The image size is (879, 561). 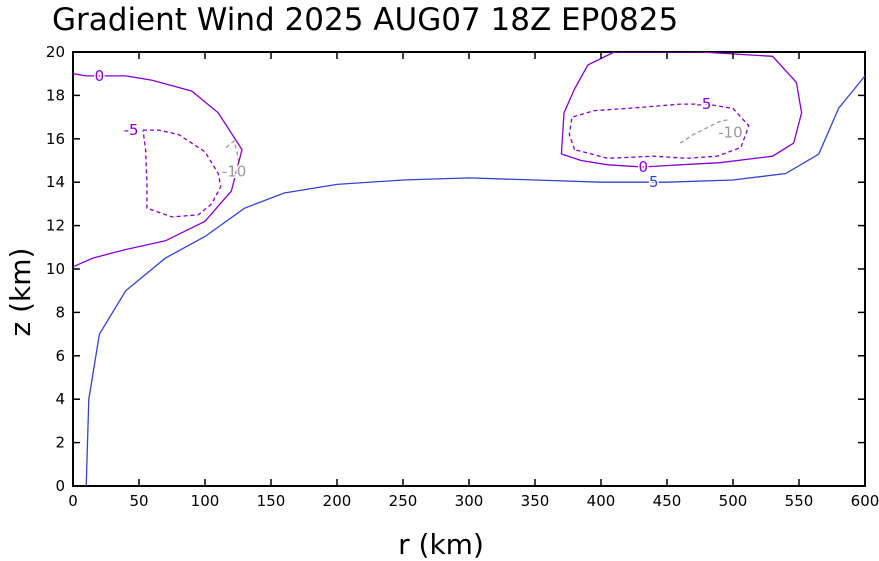 What do you see at coordinates (55, 95) in the screenshot?
I see `y-tick-label: 18` at bounding box center [55, 95].